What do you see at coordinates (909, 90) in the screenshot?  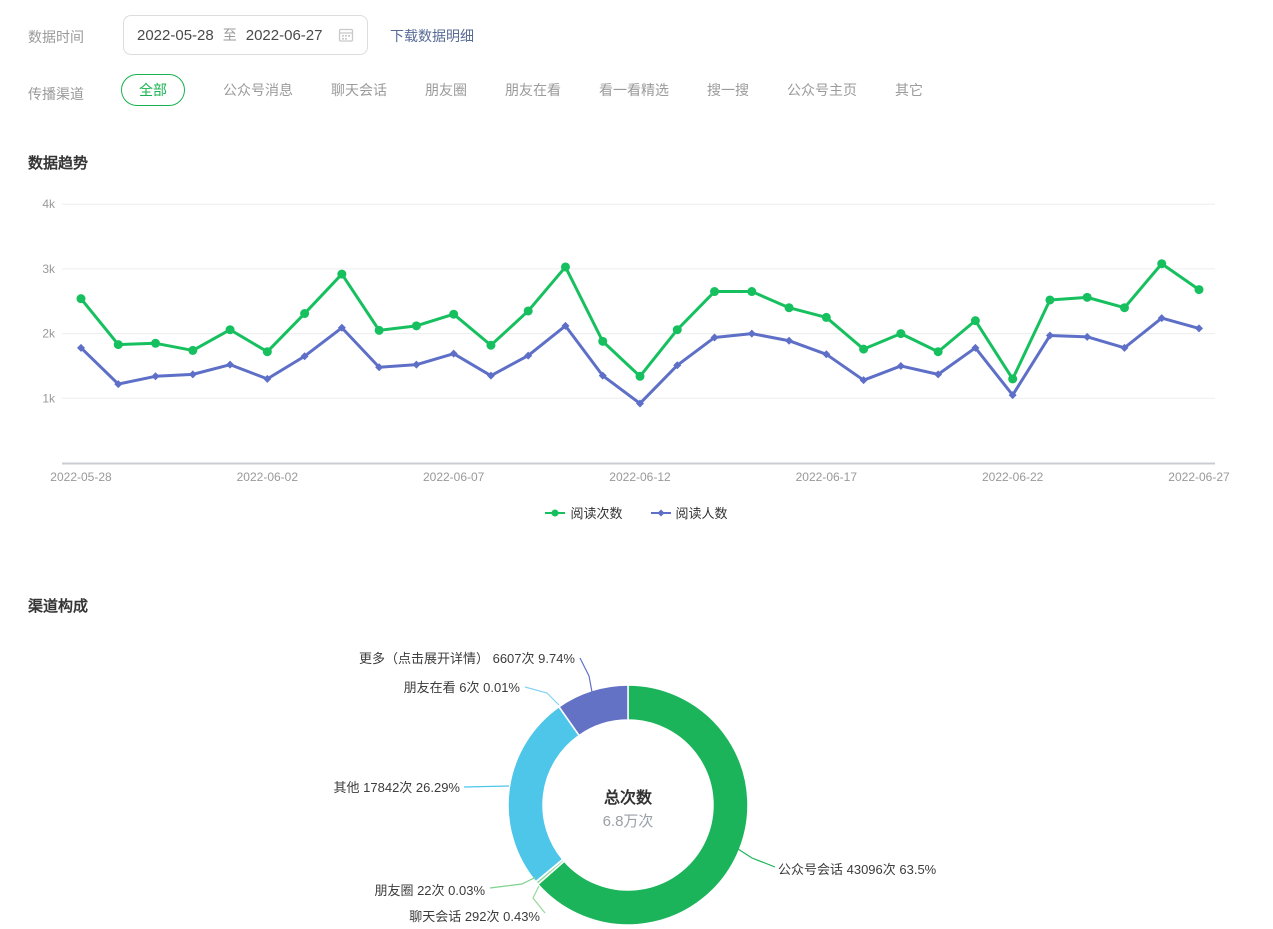 I see `channel-tab-8: 其它` at bounding box center [909, 90].